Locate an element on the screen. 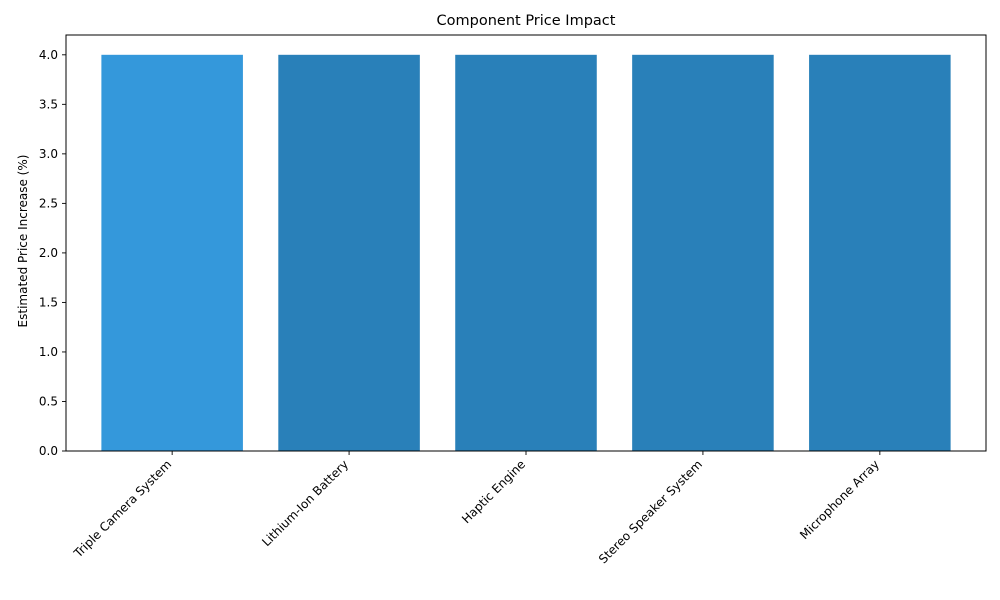 The height and width of the screenshot is (600, 1000). chart-title: Component Price Impact is located at coordinates (526, 21).